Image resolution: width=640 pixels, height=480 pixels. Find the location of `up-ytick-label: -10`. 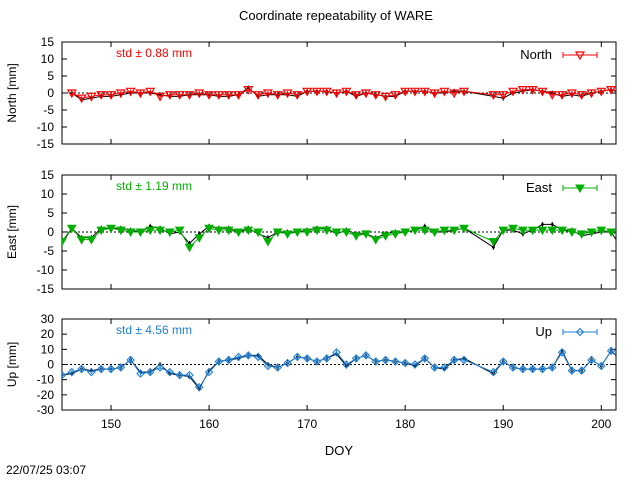

up-ytick-label: -10 is located at coordinates (46, 380).